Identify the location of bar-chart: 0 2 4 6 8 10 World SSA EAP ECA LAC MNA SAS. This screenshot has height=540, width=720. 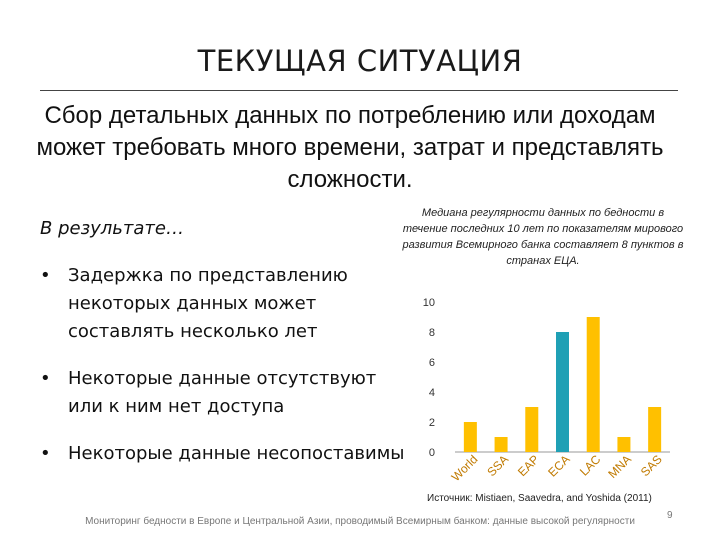
(546, 390).